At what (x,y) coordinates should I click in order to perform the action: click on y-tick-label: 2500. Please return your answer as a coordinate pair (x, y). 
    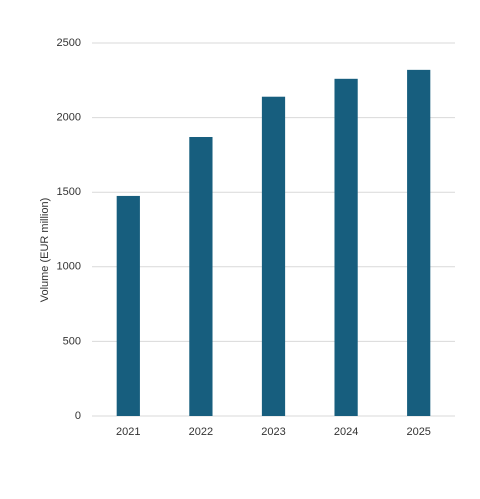
    Looking at the image, I should click on (69, 43).